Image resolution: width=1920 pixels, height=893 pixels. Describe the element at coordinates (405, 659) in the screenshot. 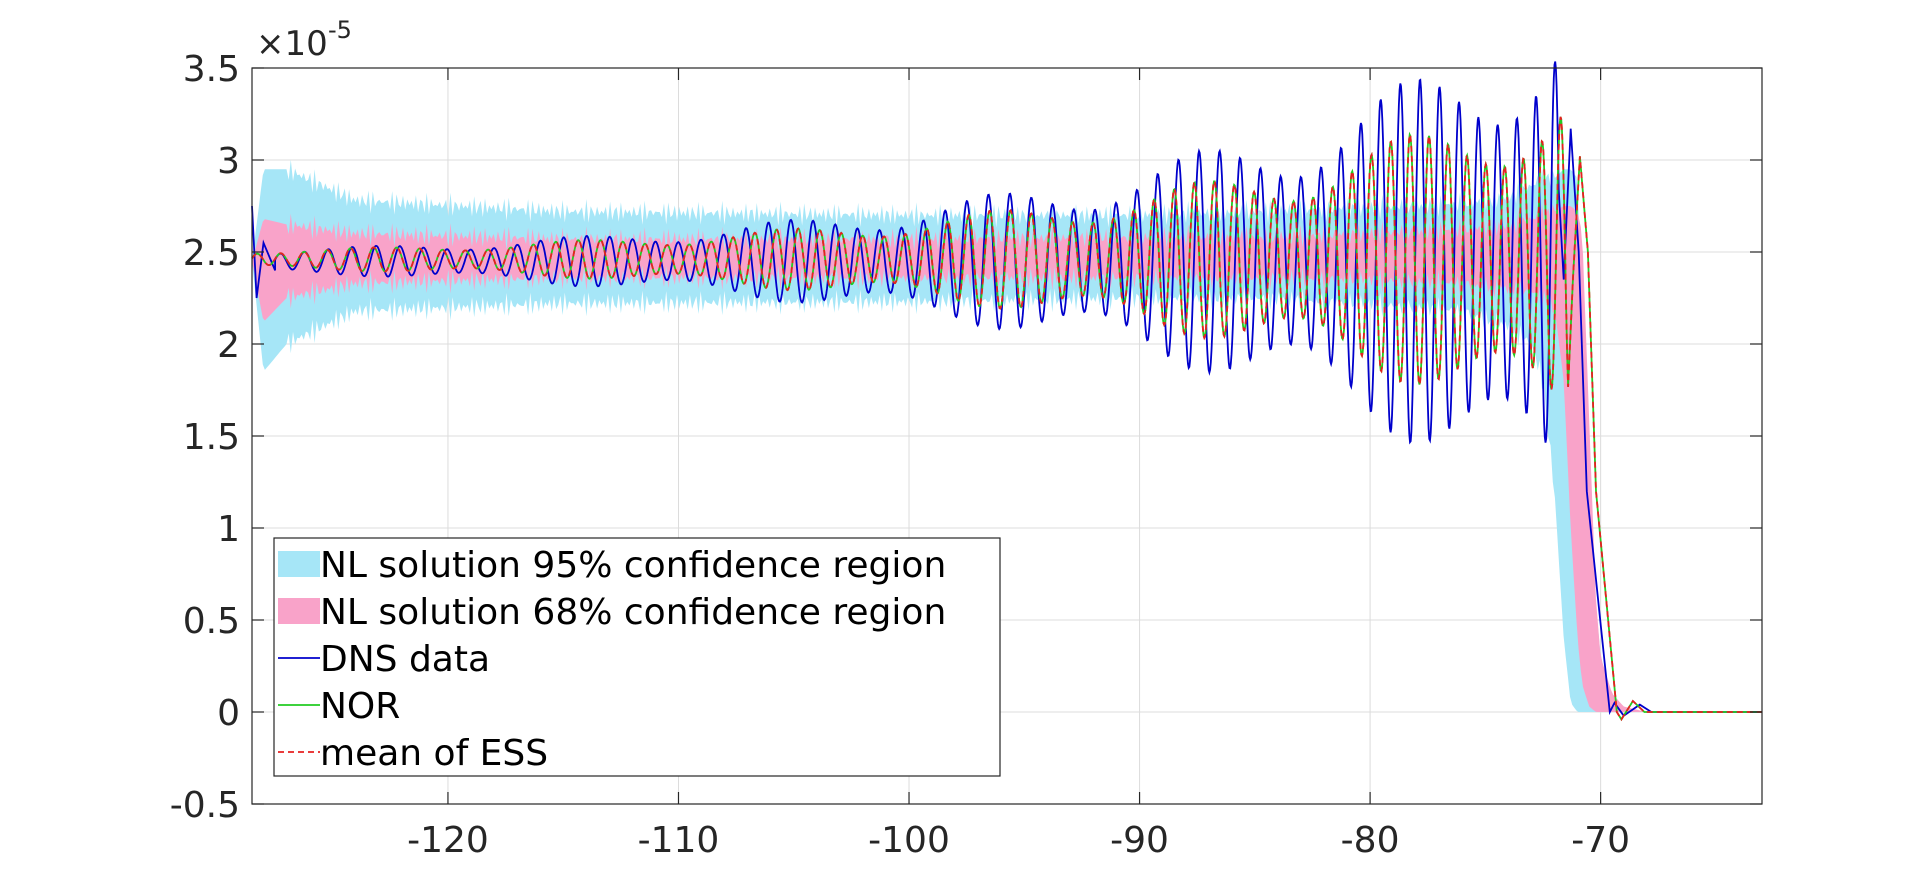

I see `legend-label: DNS data` at that location.